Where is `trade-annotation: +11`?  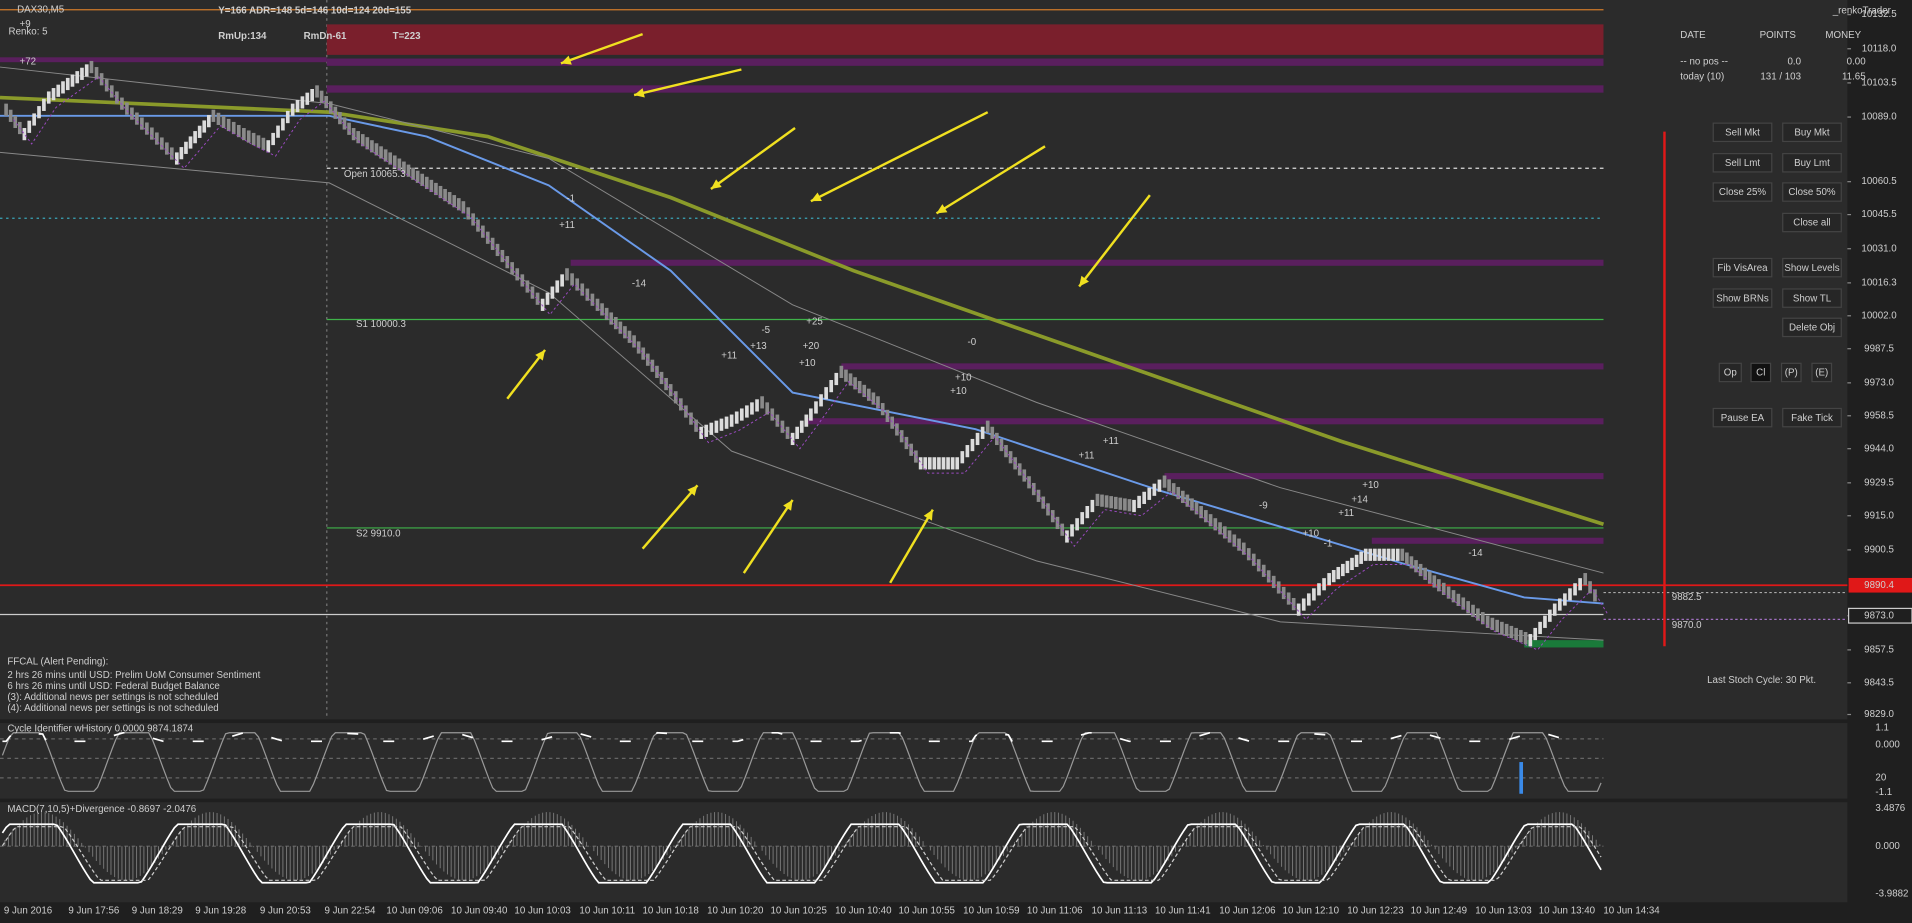
trade-annotation: +11 is located at coordinates (729, 356).